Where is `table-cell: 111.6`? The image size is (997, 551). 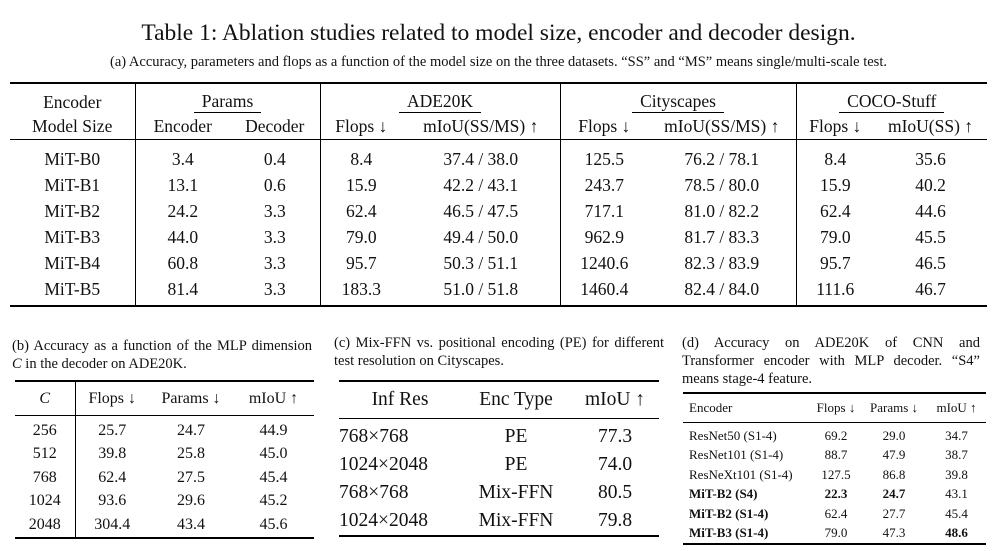
table-cell: 111.6 is located at coordinates (834, 291).